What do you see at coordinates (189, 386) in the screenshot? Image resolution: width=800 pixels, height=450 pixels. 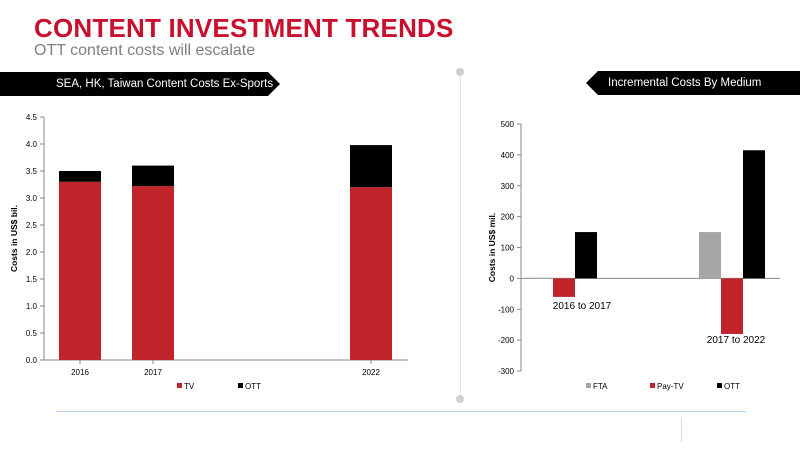 I see `left-legend-label-tv: TV` at bounding box center [189, 386].